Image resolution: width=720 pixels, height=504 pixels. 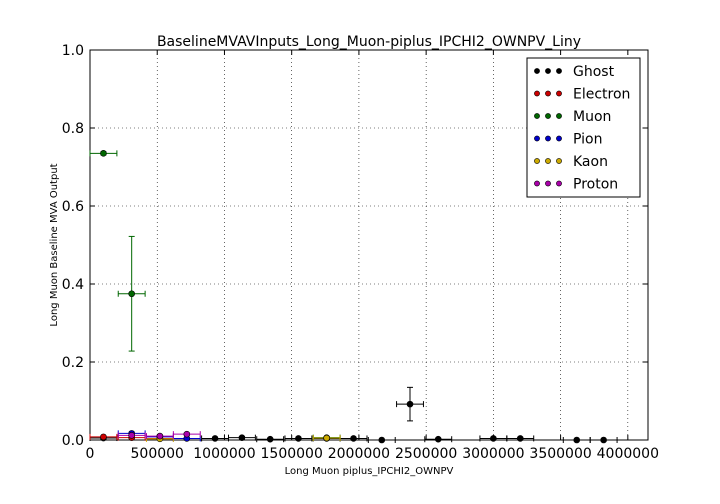 I want to click on series-proton, so click(x=159, y=435).